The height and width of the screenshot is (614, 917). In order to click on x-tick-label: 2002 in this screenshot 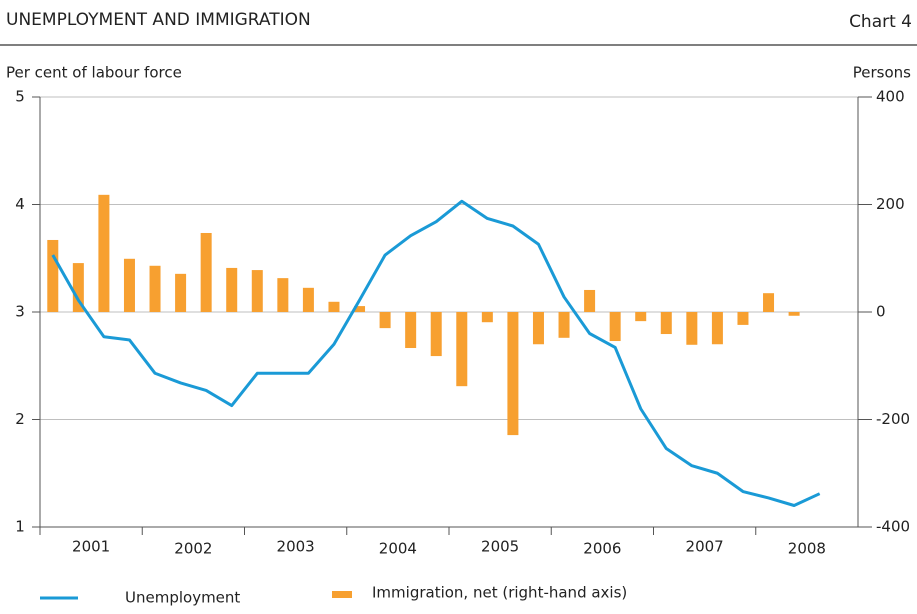, I will do `click(193, 549)`.